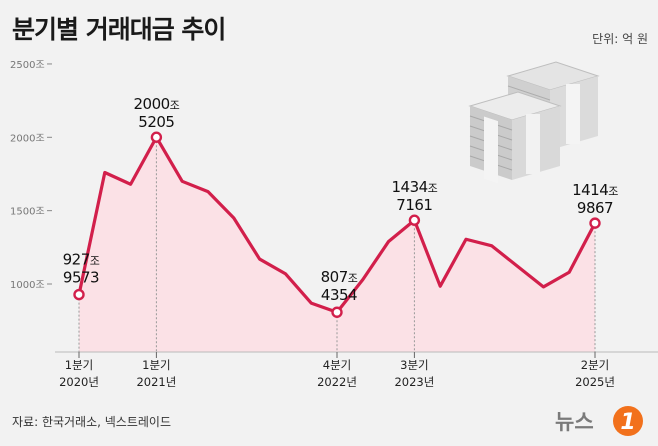 The height and width of the screenshot is (446, 658). Describe the element at coordinates (414, 365) in the screenshot. I see `x-tick-label: 3분기` at that location.